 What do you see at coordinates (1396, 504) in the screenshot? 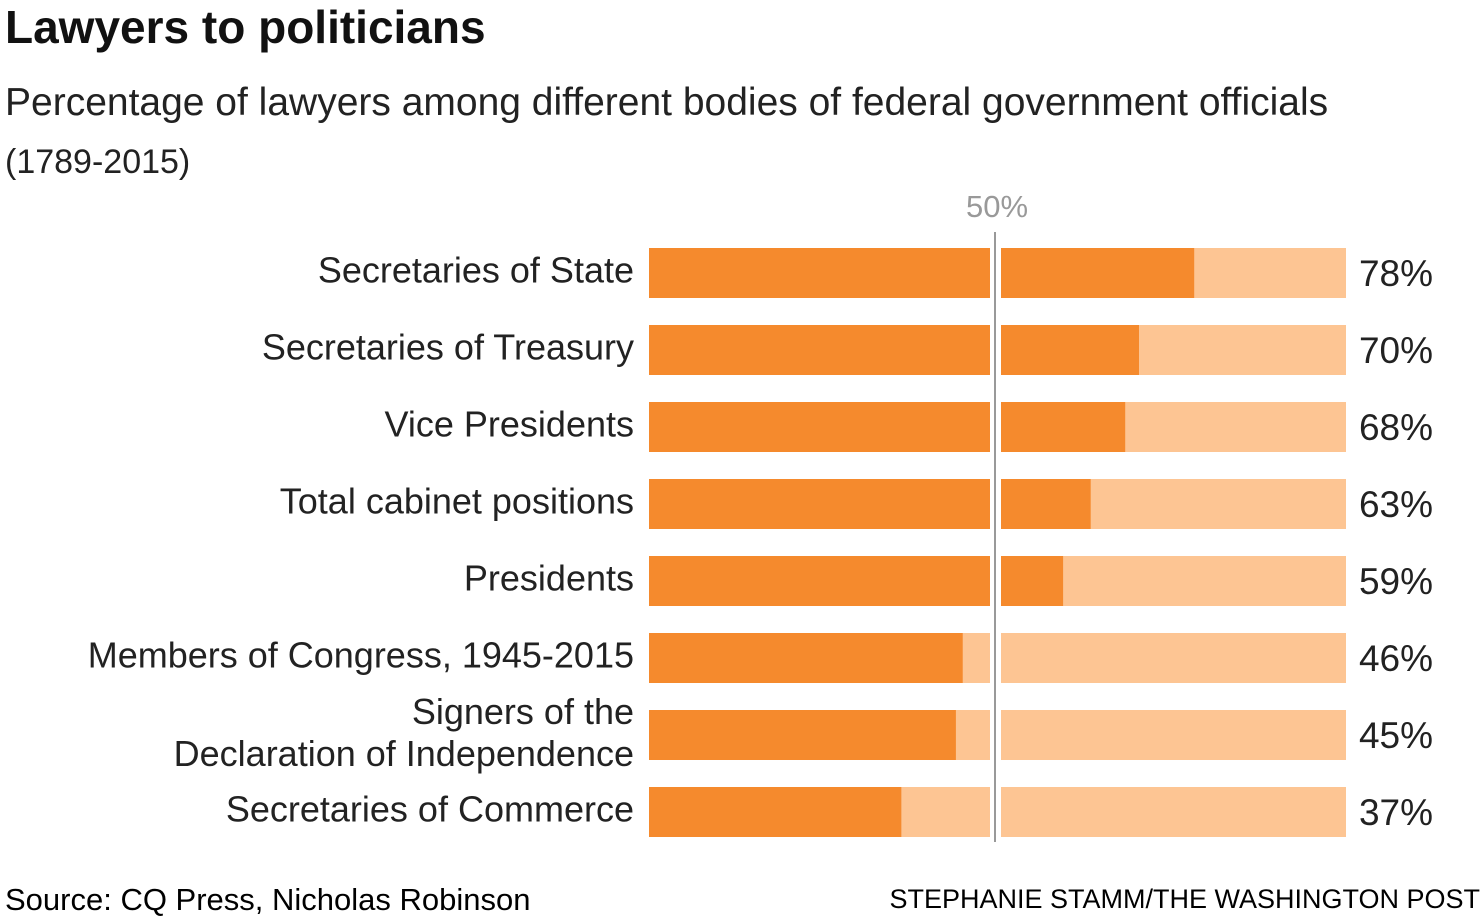
I see `value-label: 63%` at bounding box center [1396, 504].